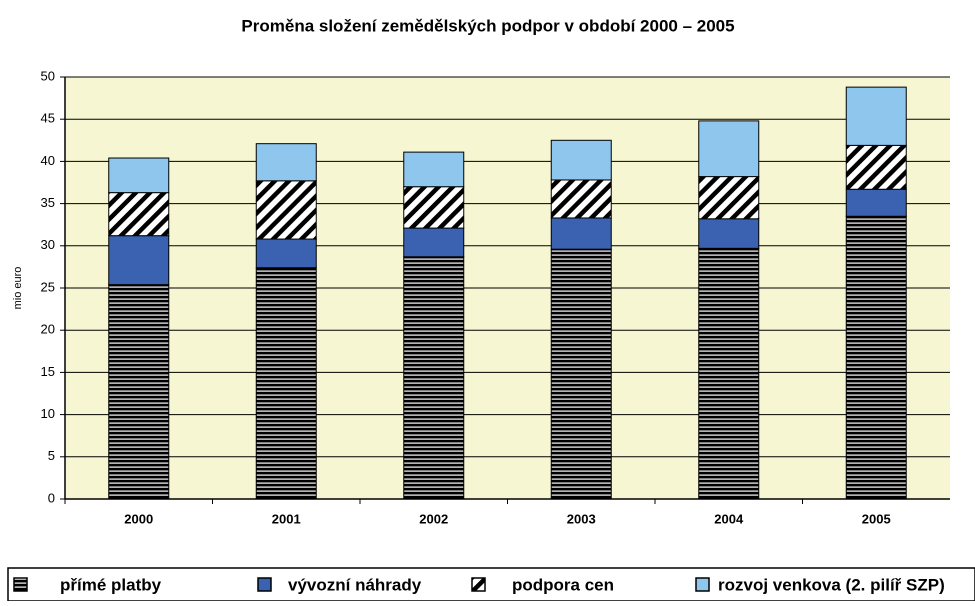 The image size is (975, 606). I want to click on y-axis-label: mio euro, so click(18, 288).